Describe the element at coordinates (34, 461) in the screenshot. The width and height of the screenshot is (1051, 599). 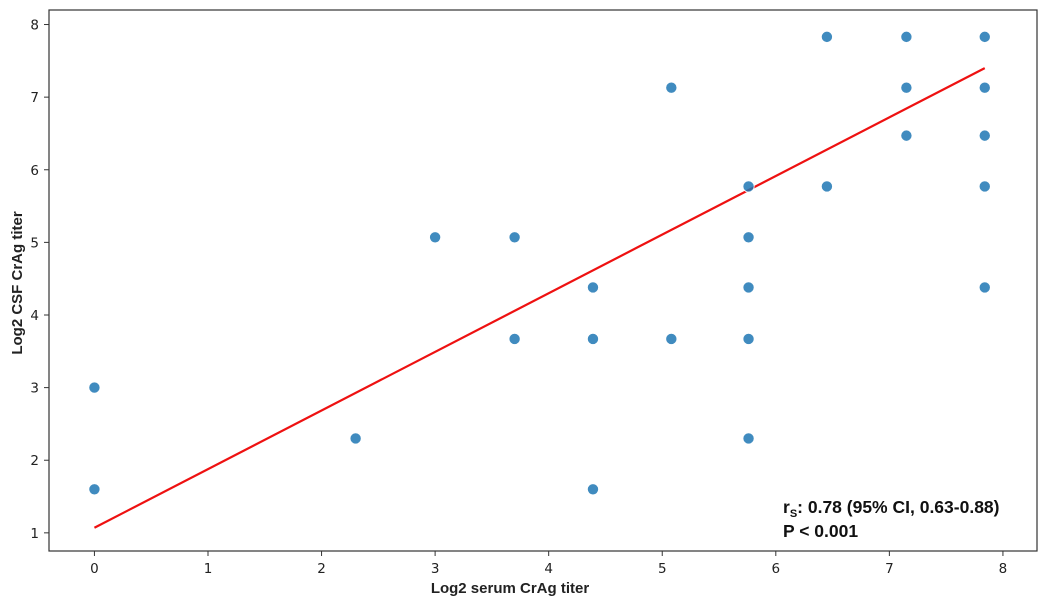
I see `y-tick-label: 2` at that location.